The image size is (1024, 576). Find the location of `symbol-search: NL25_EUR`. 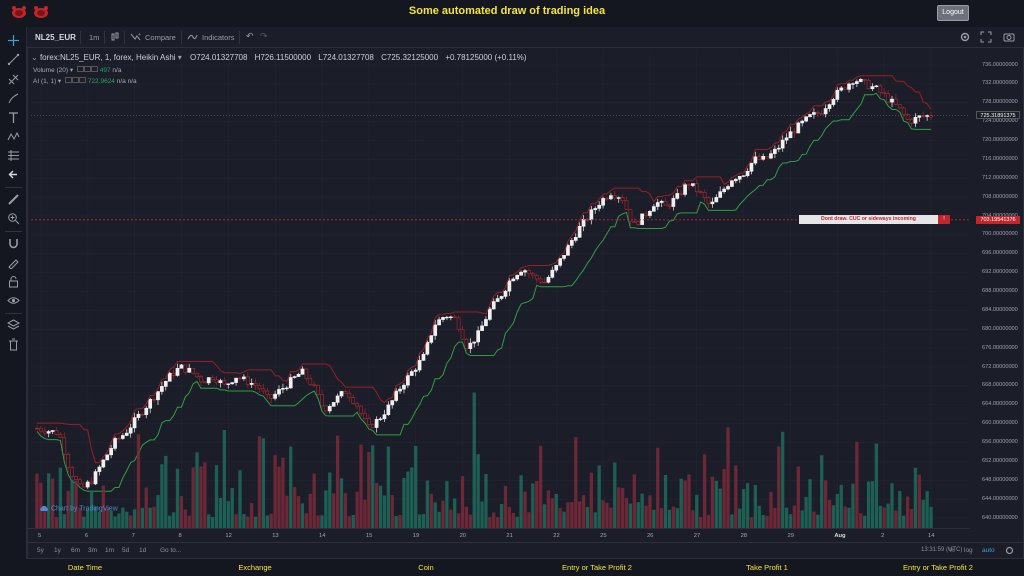

symbol-search: NL25_EUR is located at coordinates (55, 37).